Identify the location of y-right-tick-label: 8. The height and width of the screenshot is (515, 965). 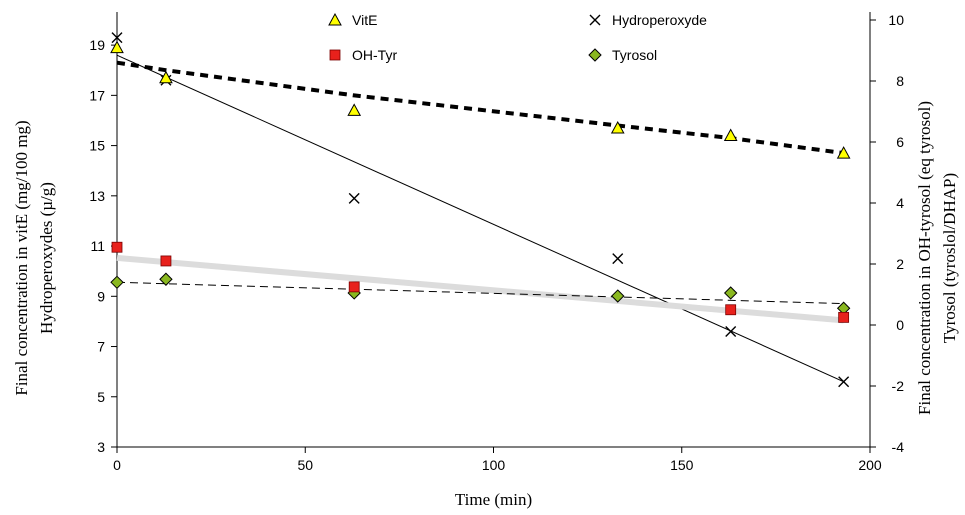
(900, 81).